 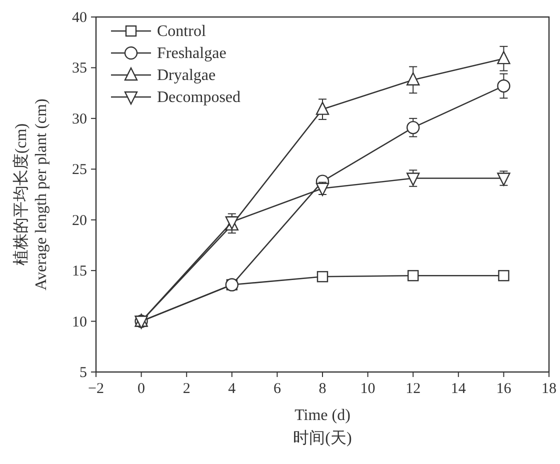 What do you see at coordinates (79, 119) in the screenshot?
I see `y-tick-label: 30` at bounding box center [79, 119].